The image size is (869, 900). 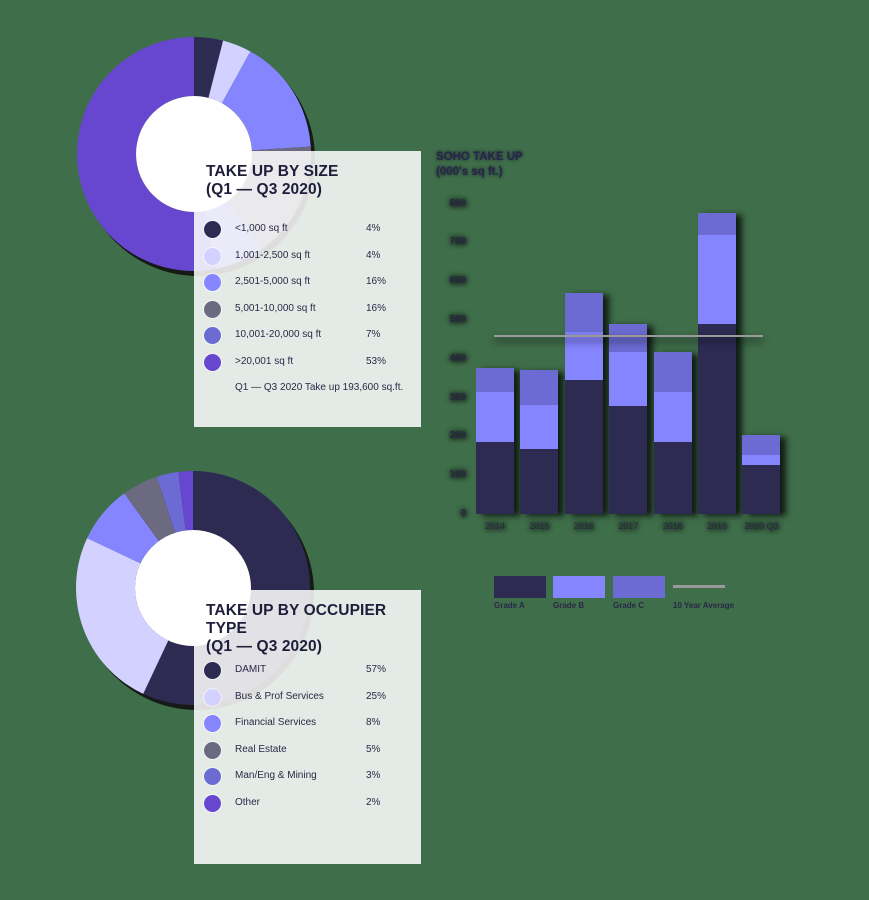 What do you see at coordinates (309, 336) in the screenshot?
I see `legend-item: 10,001-20,000 sq ft 7%` at bounding box center [309, 336].